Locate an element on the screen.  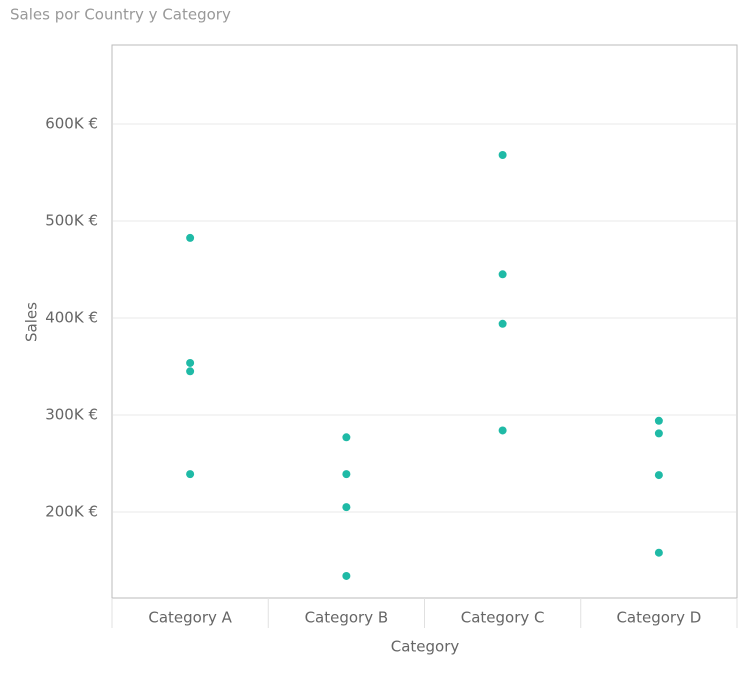
y-tick-label: 300K € is located at coordinates (71, 414).